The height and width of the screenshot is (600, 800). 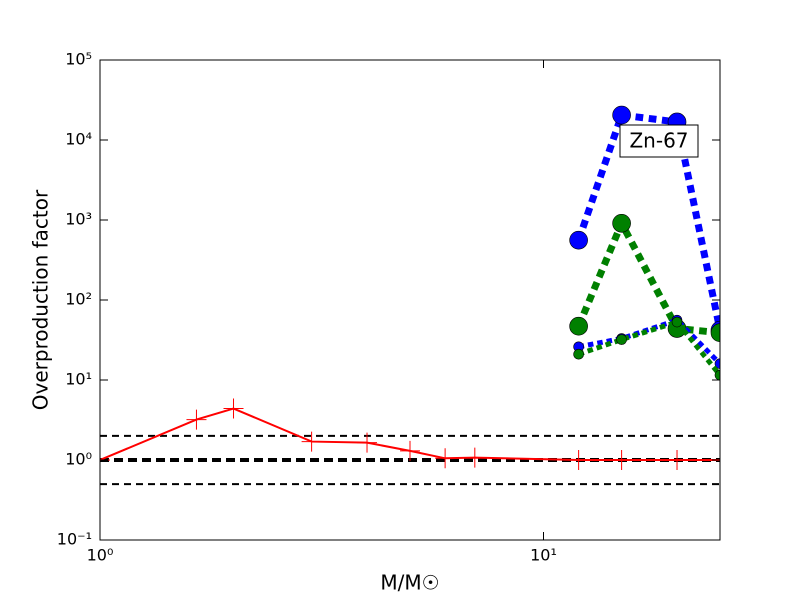 What do you see at coordinates (78, 299) in the screenshot?
I see `y-tick-label: 10²` at bounding box center [78, 299].